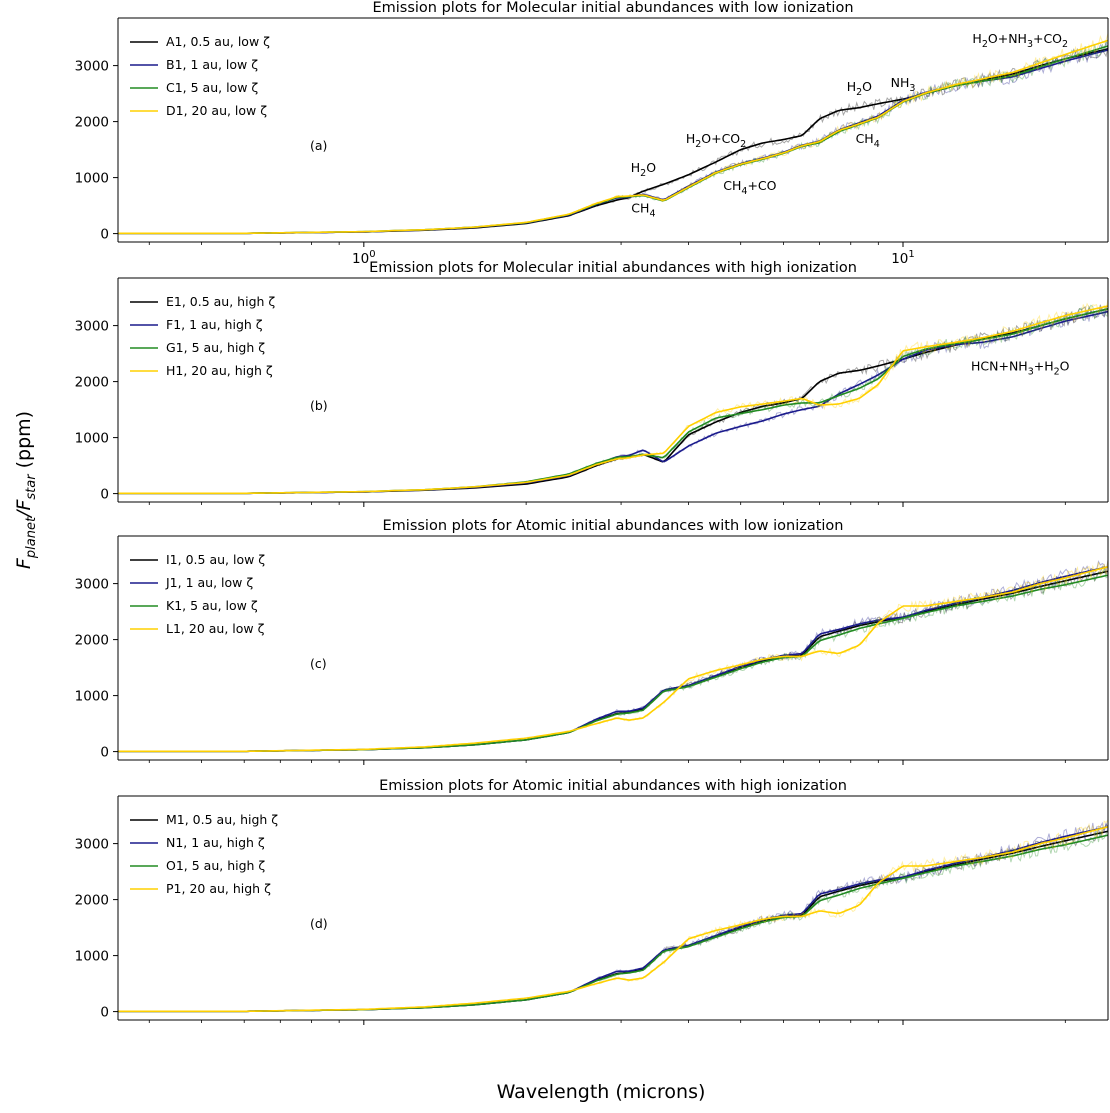 This screenshot has width=1110, height=1113. I want to click on legend-entry: C1, 5 au, low ζ, so click(212, 87).